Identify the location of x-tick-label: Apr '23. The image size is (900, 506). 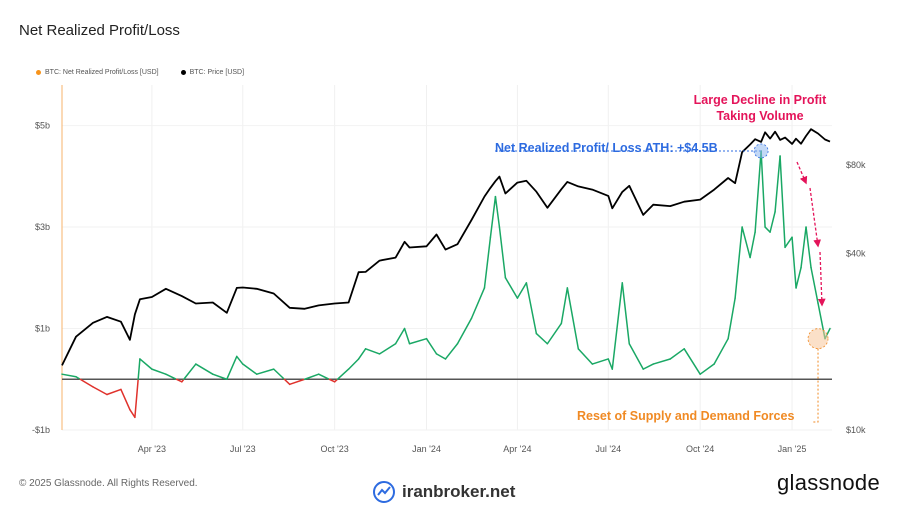
(152, 449).